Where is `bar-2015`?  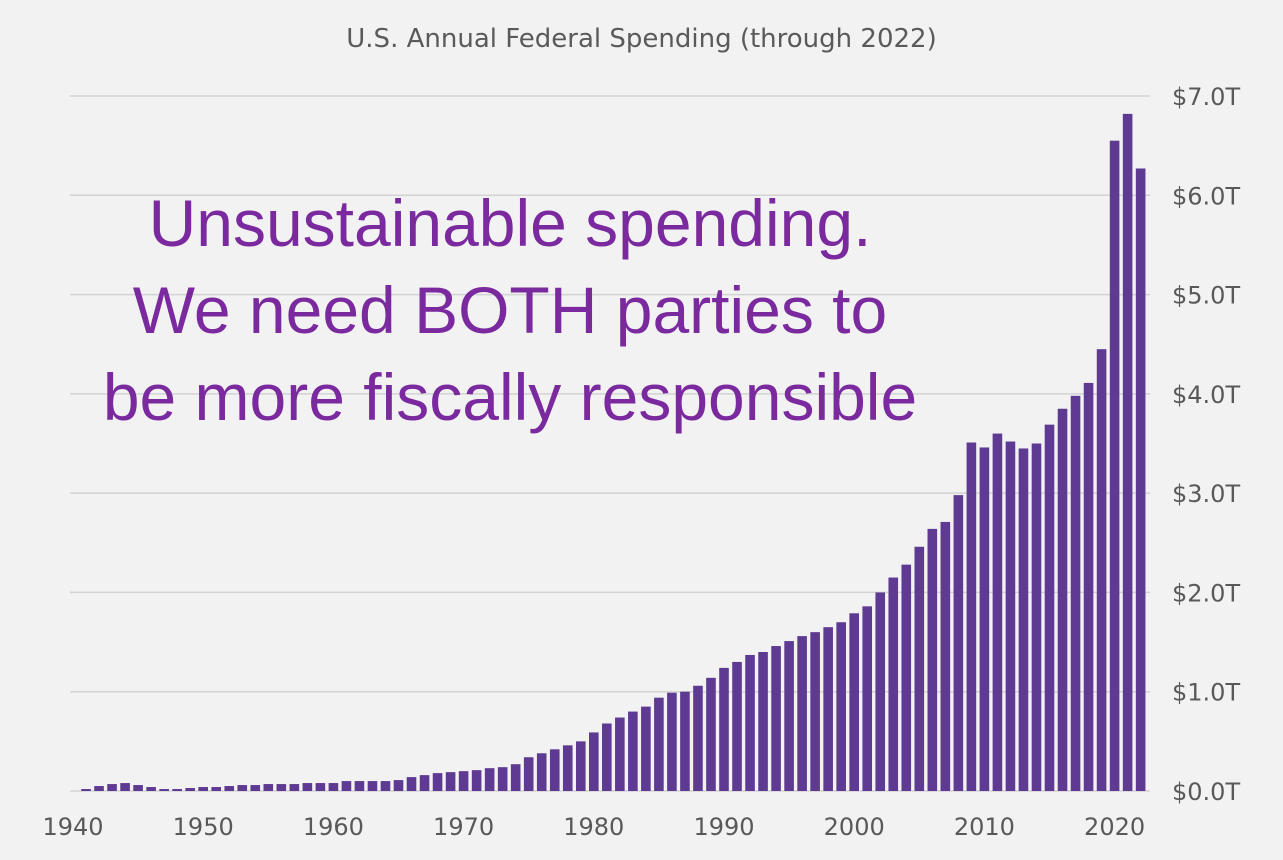
bar-2015 is located at coordinates (1049, 607).